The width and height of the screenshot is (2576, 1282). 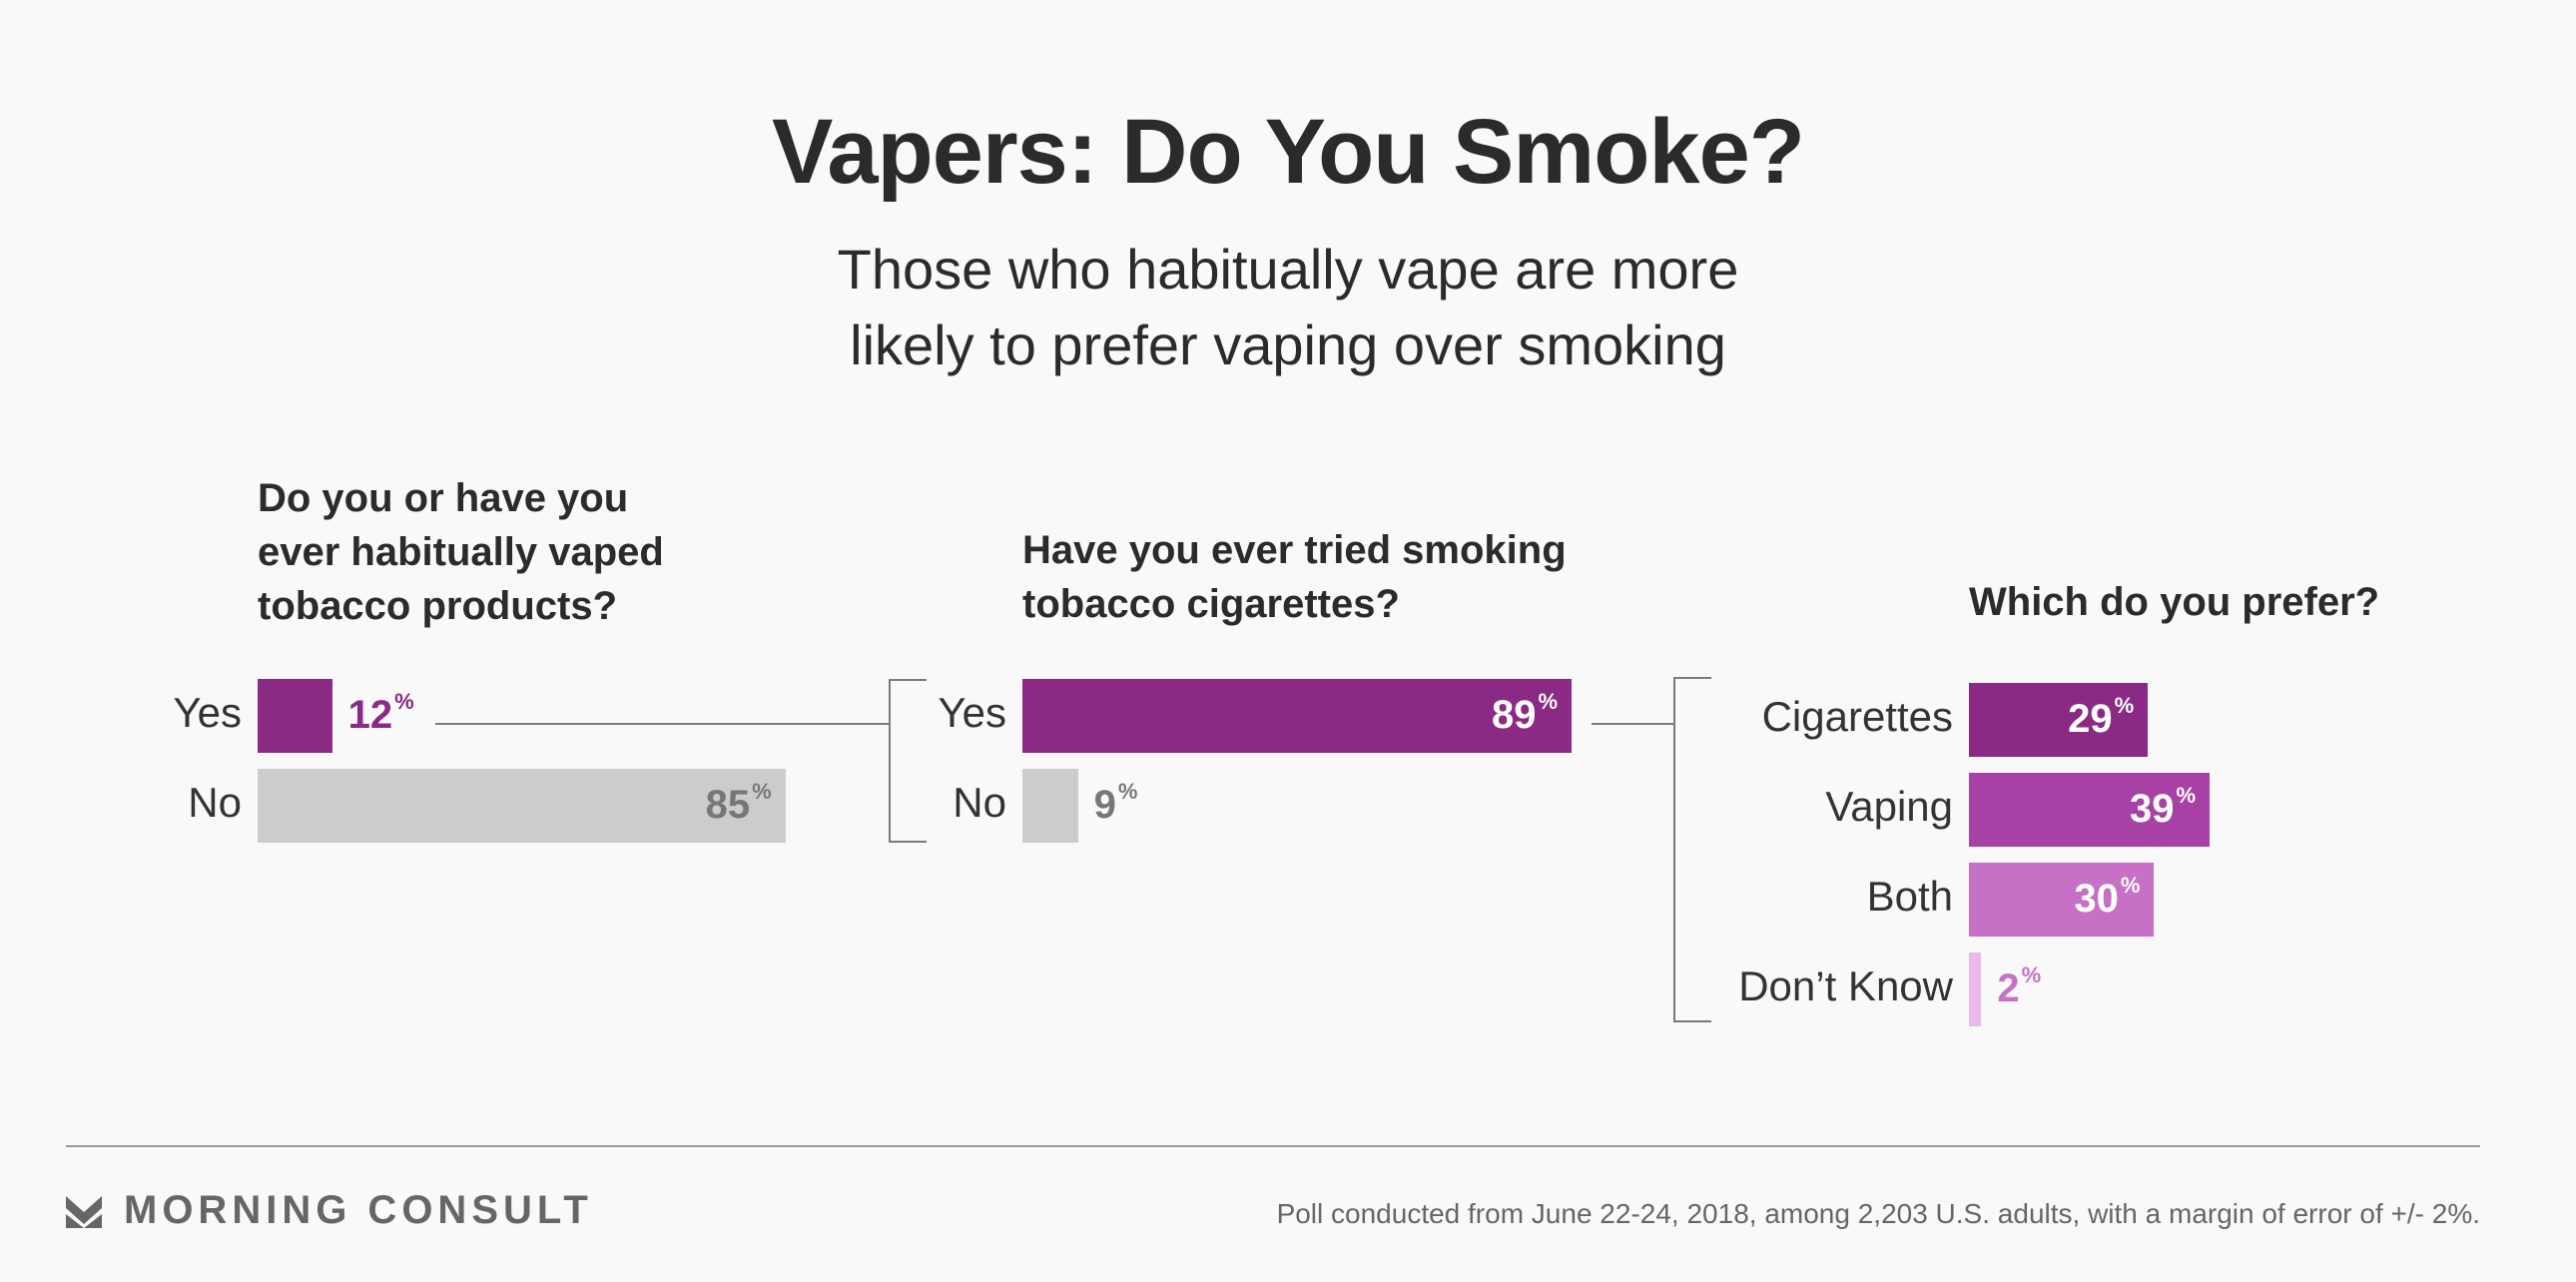 What do you see at coordinates (1273, 1146) in the screenshot?
I see `footer-divider` at bounding box center [1273, 1146].